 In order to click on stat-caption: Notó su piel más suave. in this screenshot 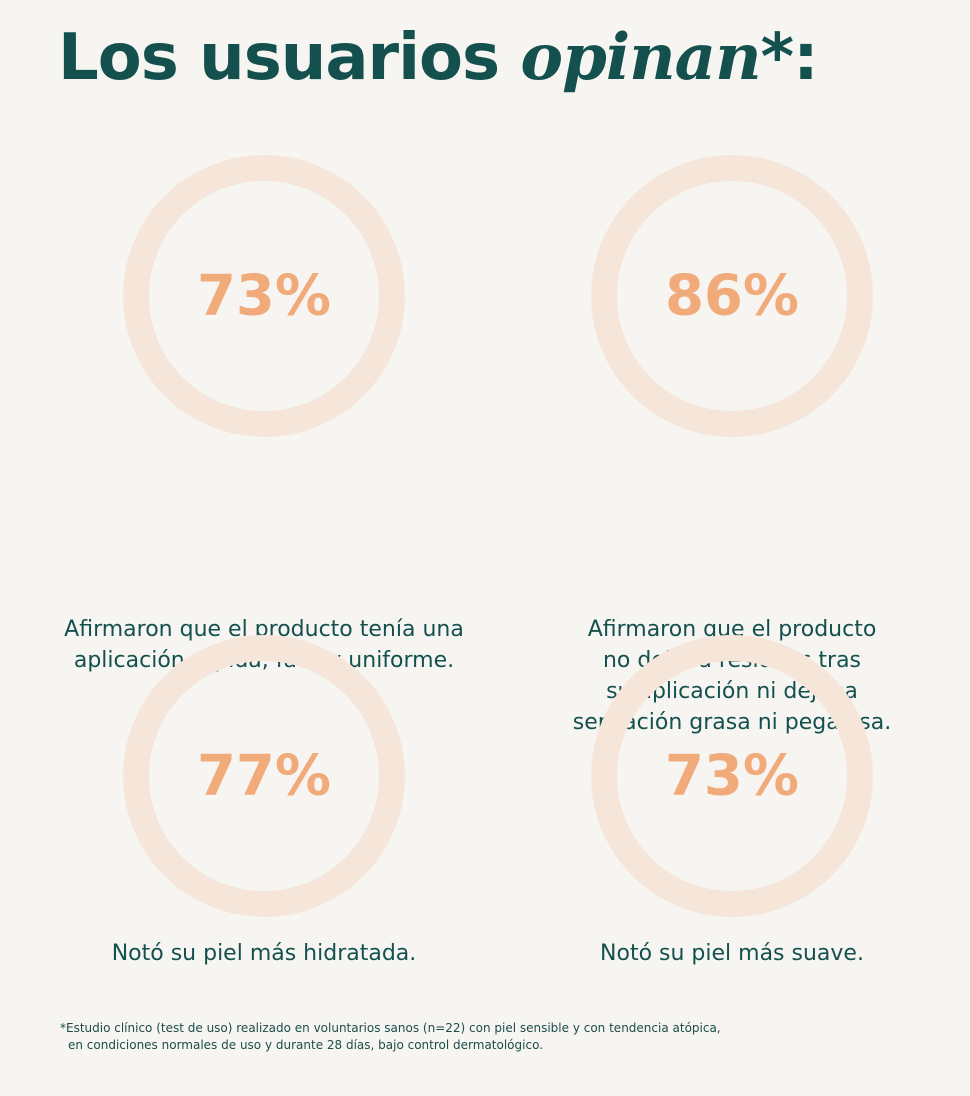, I will do `click(732, 953)`.